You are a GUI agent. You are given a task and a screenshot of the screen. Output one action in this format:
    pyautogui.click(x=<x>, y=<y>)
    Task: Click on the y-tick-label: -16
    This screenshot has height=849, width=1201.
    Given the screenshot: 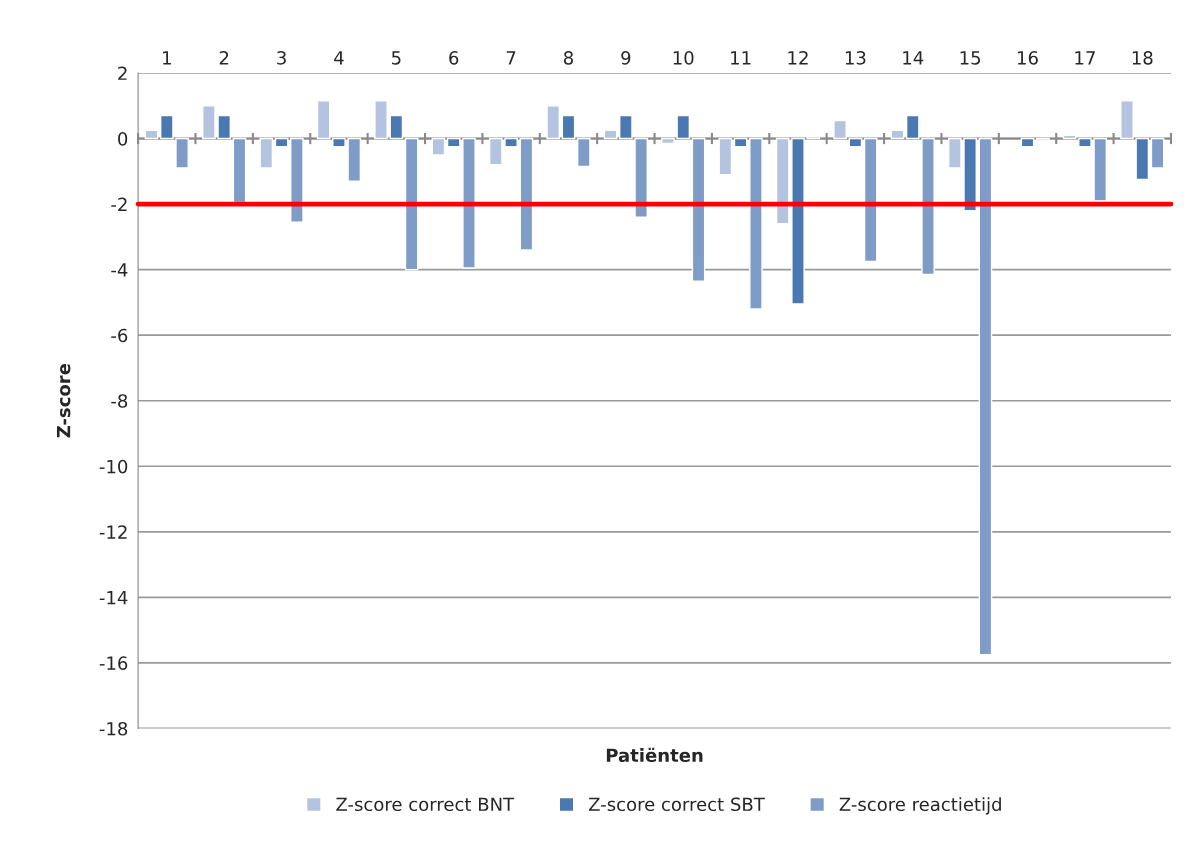 What is the action you would take?
    pyautogui.click(x=113, y=663)
    